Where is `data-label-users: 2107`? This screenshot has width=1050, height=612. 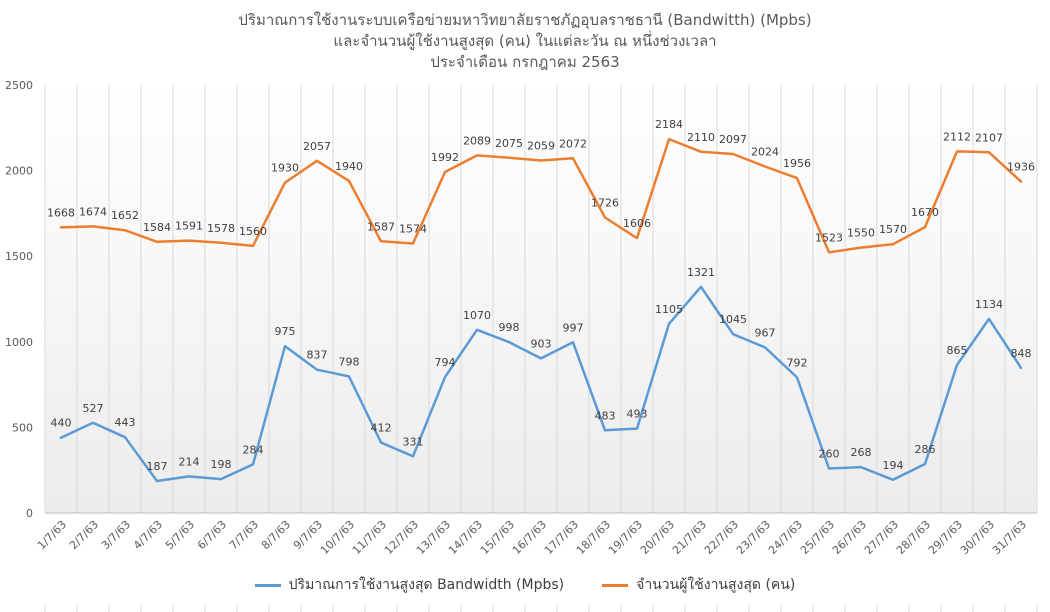 data-label-users: 2107 is located at coordinates (989, 137).